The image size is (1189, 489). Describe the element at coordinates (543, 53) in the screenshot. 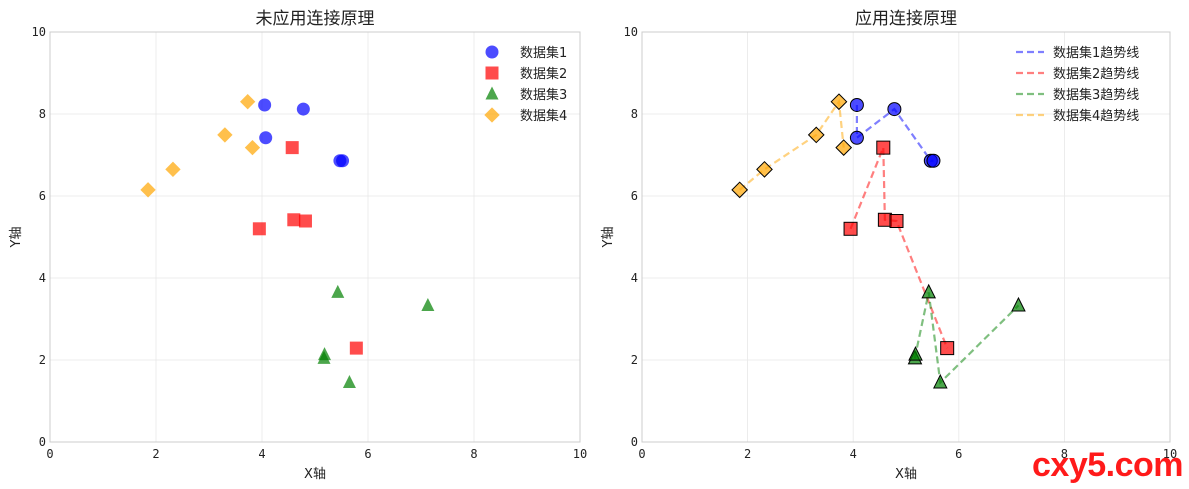

I see `legend-label: 数据集1` at that location.